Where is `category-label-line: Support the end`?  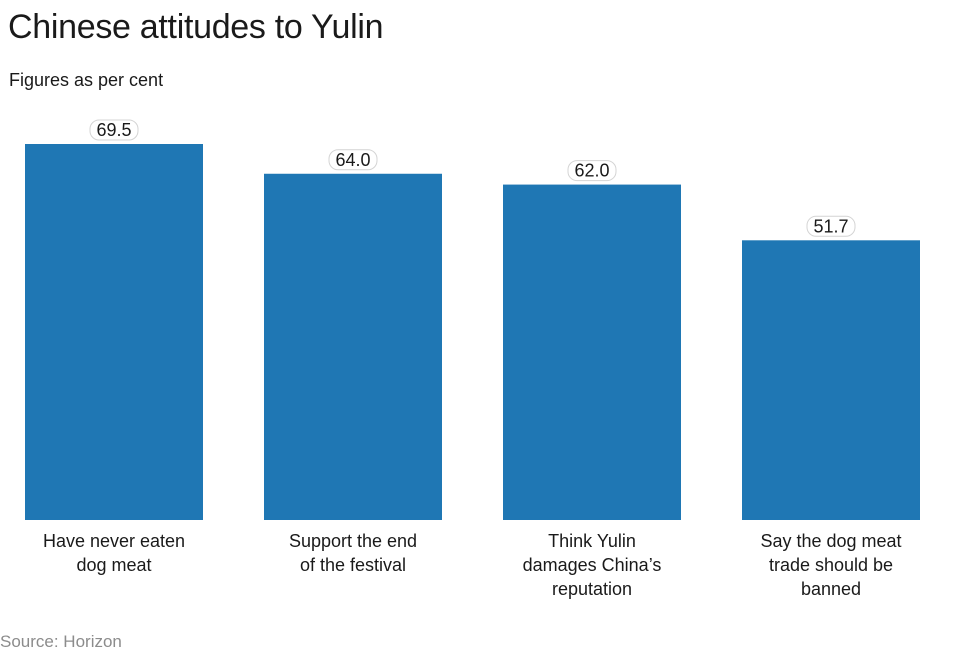 category-label-line: Support the end is located at coordinates (353, 541).